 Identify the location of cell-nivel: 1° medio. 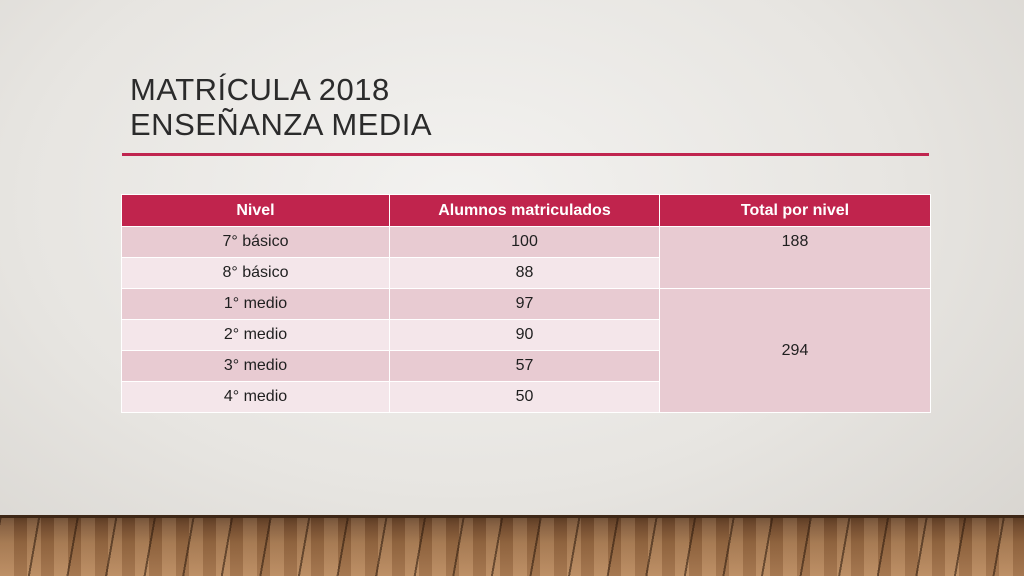
(255, 304).